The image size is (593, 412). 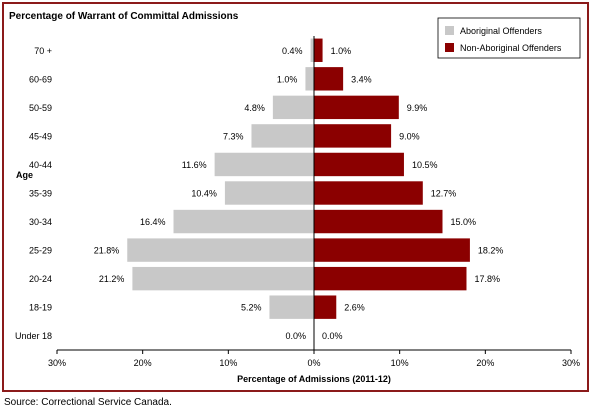 I want to click on x-tick-label: 0%, so click(x=313, y=363).